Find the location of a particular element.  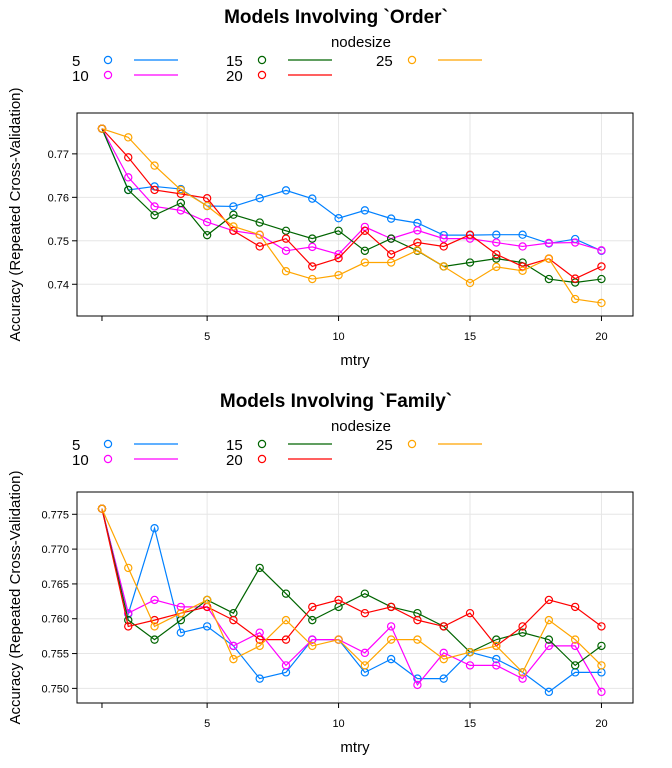

y-tick-label: 0.755 is located at coordinates (55, 655).